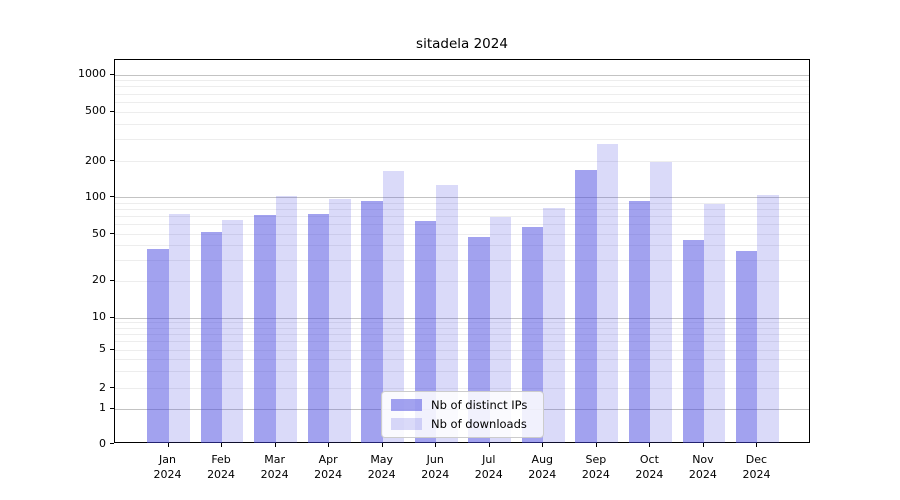 This screenshot has width=900, height=500. I want to click on y-tick-label: 1000, so click(92, 73).